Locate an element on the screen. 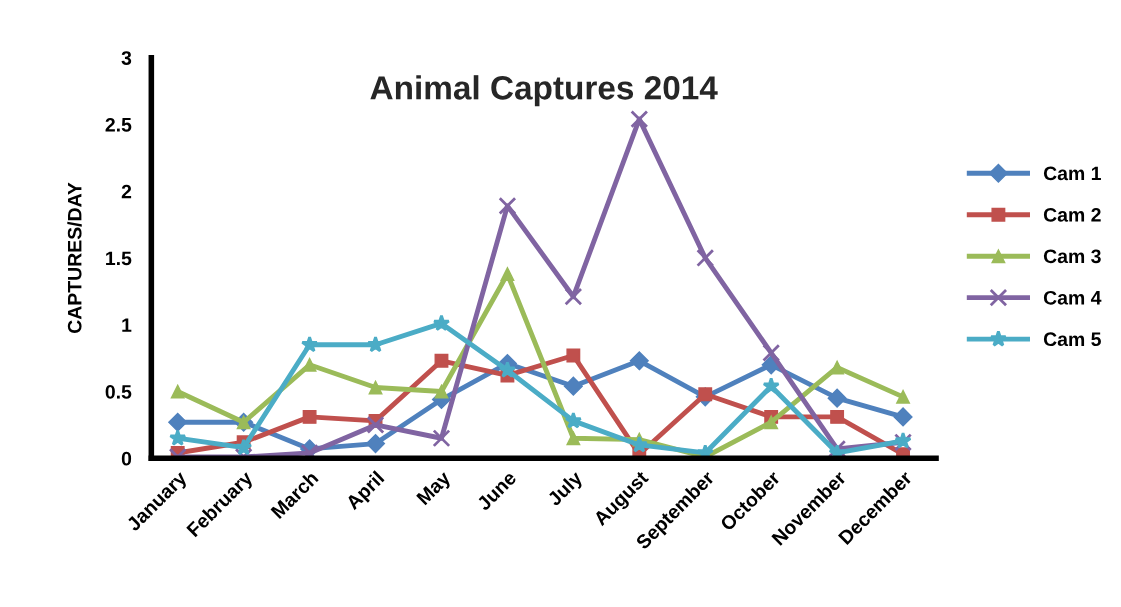 The height and width of the screenshot is (607, 1121). legend-label: Cam 5 is located at coordinates (1072, 339).